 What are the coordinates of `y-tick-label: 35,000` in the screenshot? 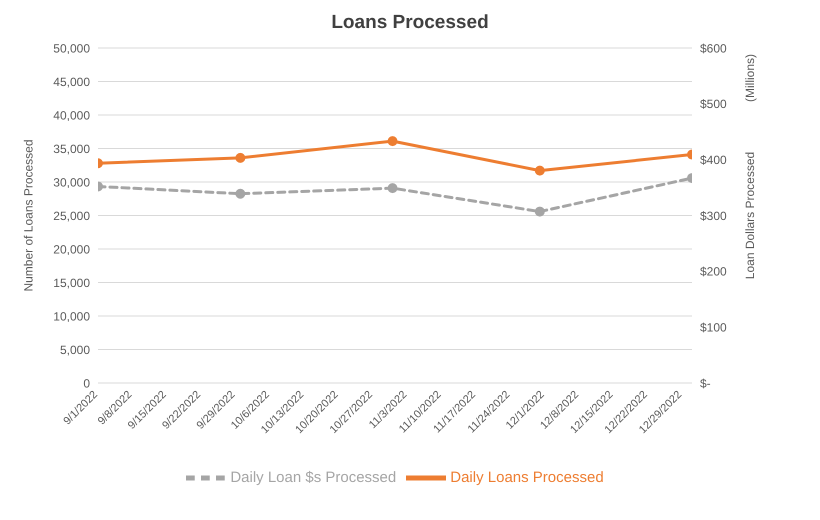 It's located at (71, 149).